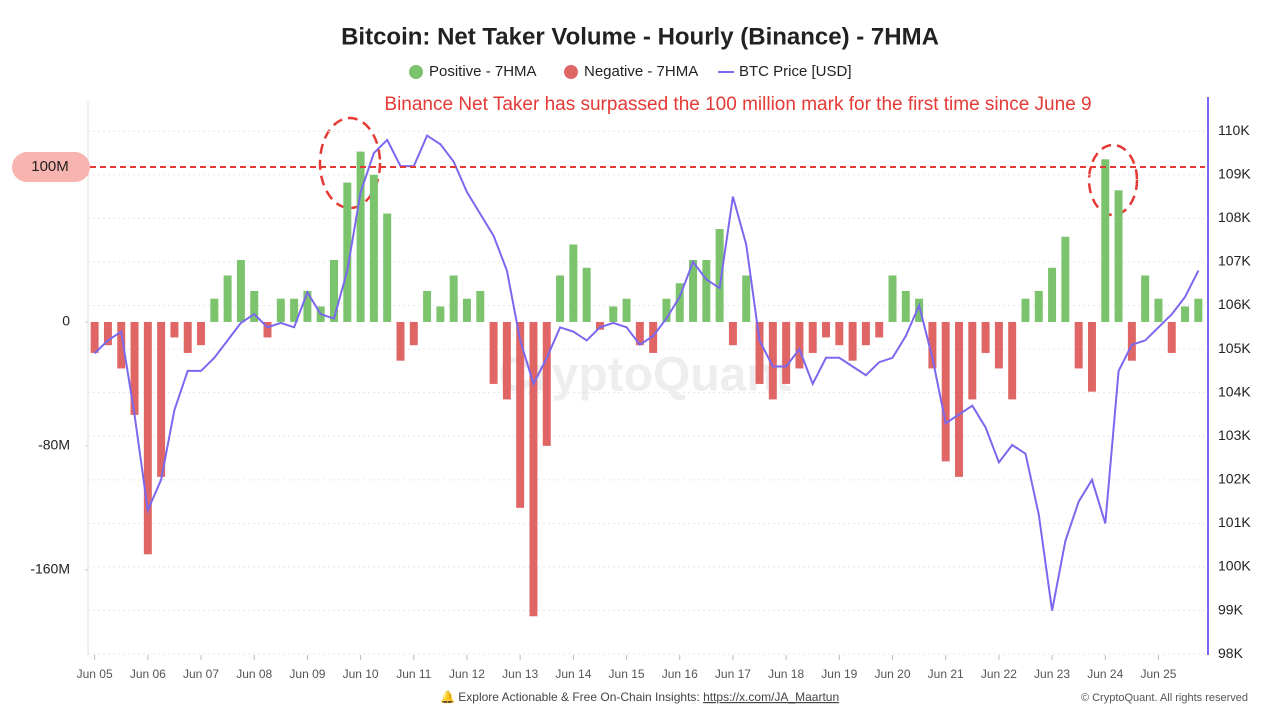  What do you see at coordinates (1234, 566) in the screenshot?
I see `y2-tick-label: 100K` at bounding box center [1234, 566].